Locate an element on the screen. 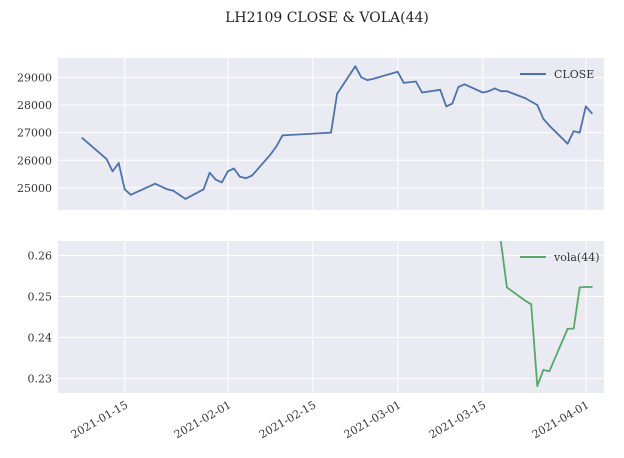  y-tick-label: 0.23 is located at coordinates (40, 379).